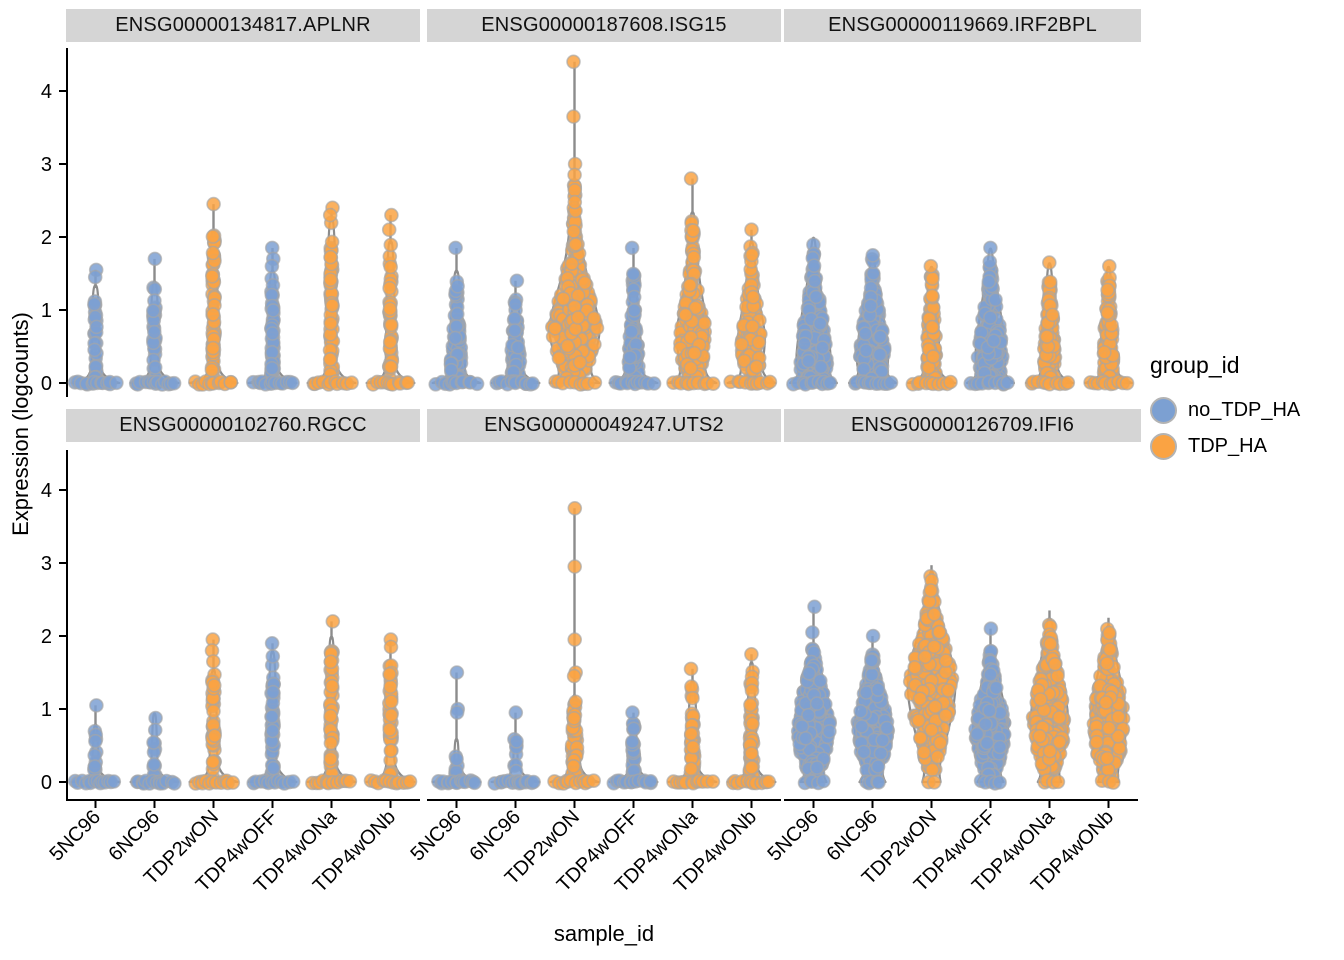 The image size is (1344, 960). I want to click on facet-strip-ifi6: ENSG00000126709.IFI6, so click(962, 425).